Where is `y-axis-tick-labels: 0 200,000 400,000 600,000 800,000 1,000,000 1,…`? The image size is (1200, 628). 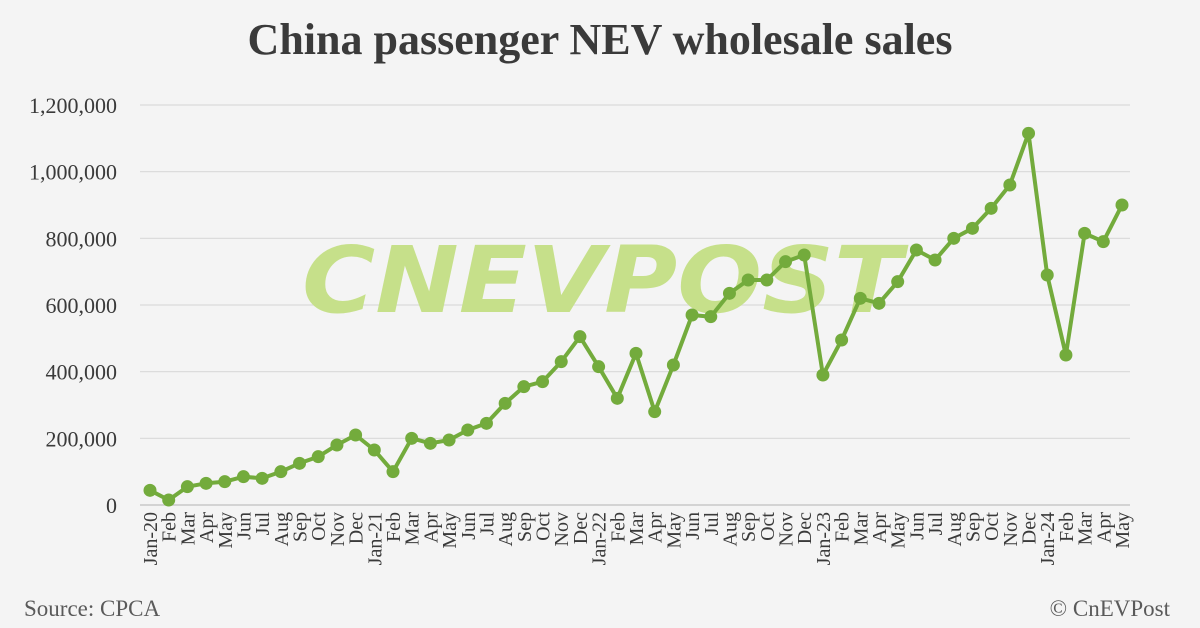
y-axis-tick-labels: 0 200,000 400,000 600,000 800,000 1,000,000 1,… is located at coordinates (73, 305).